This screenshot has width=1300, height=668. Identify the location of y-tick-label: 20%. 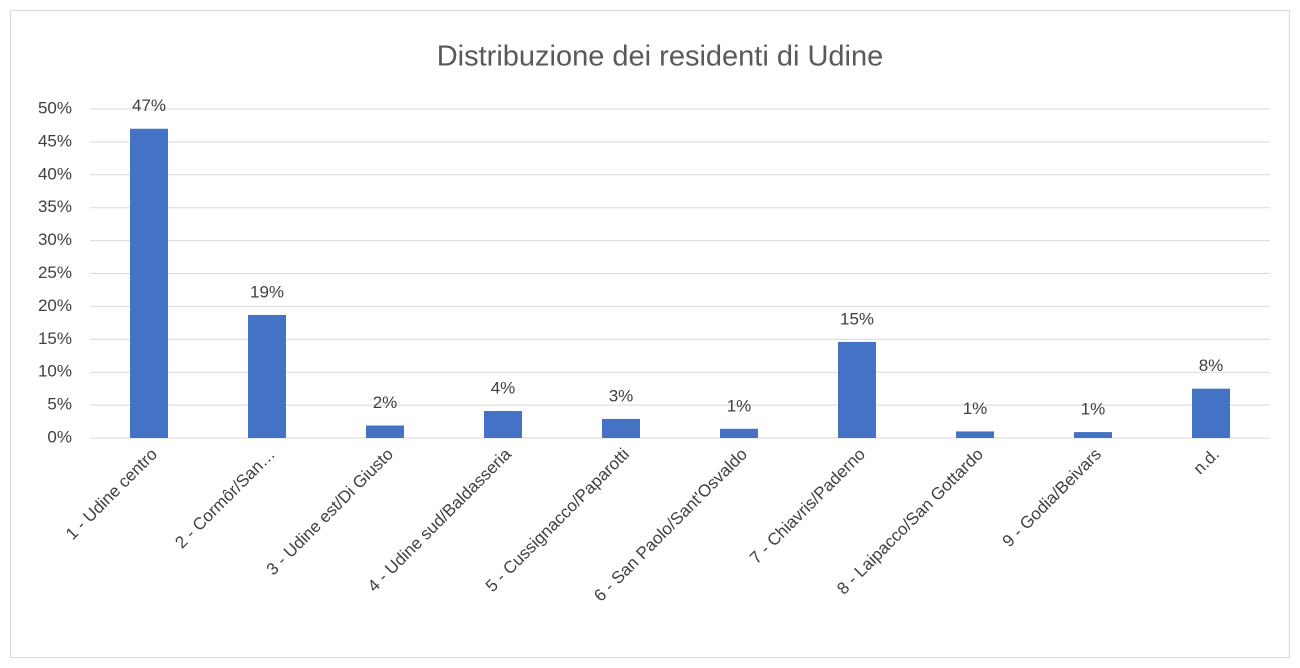
(55, 305).